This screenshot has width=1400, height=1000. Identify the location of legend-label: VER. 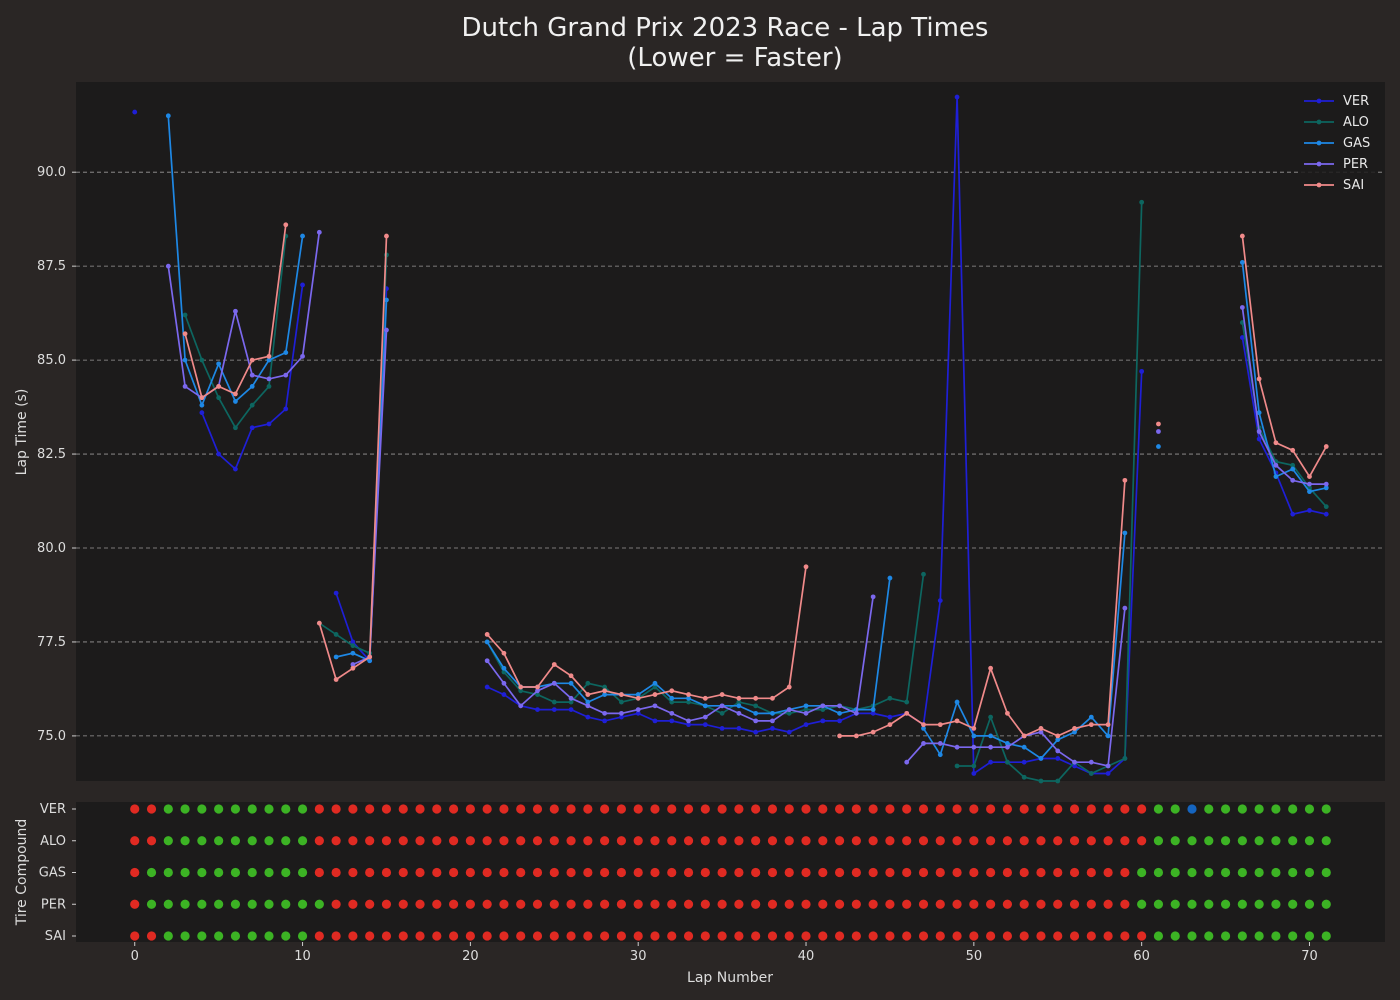
(1356, 101).